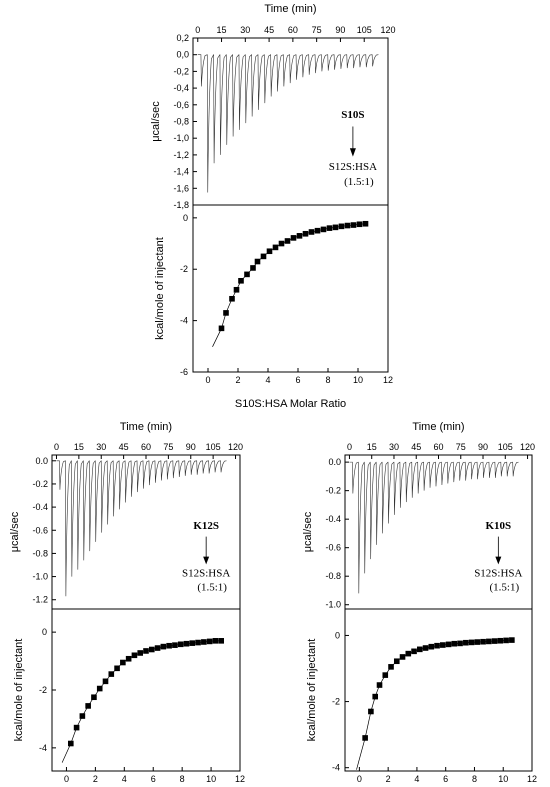 The image size is (550, 787). What do you see at coordinates (181, 188) in the screenshot?
I see `raw-ytick-label: -1,6` at bounding box center [181, 188].